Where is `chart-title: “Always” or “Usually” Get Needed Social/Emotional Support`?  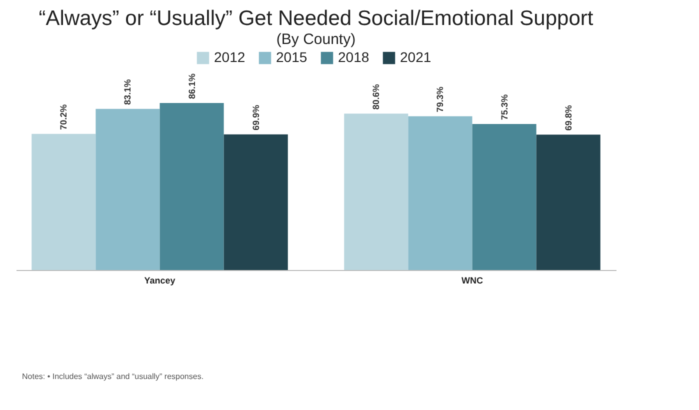
chart-title: “Always” or “Usually” Get Needed Social/Emotional Support is located at coordinates (316, 18).